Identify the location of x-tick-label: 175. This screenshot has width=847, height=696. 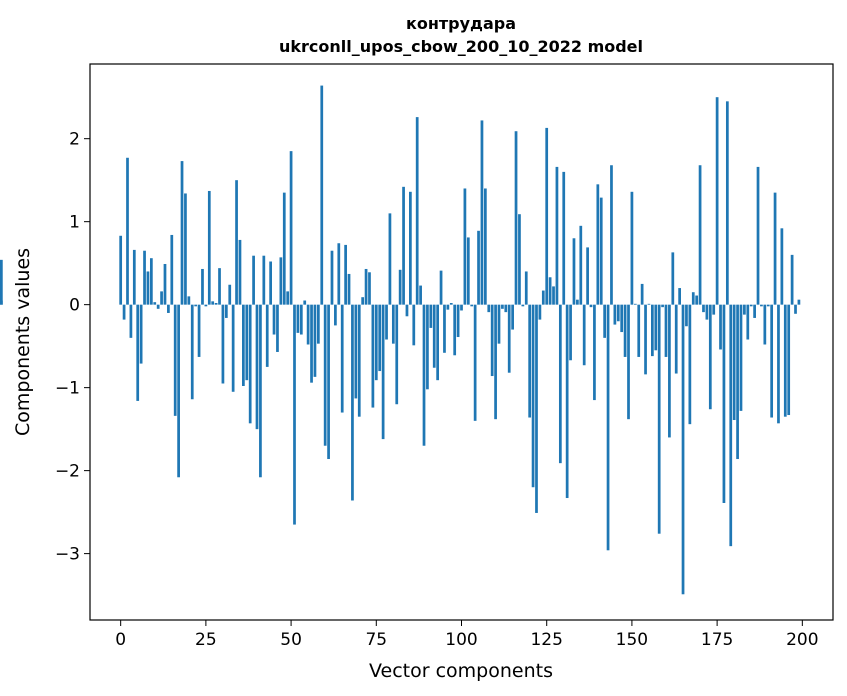
(717, 640).